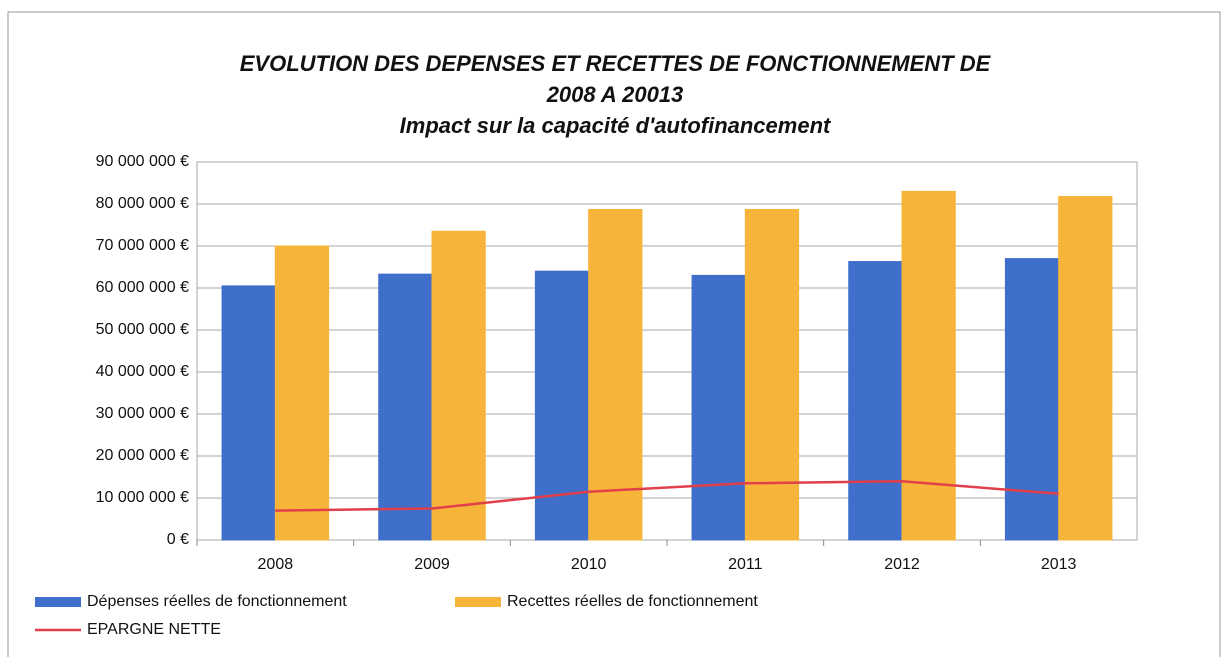 This screenshot has width=1226, height=657. What do you see at coordinates (1059, 564) in the screenshot?
I see `x-tick-label: 2013` at bounding box center [1059, 564].